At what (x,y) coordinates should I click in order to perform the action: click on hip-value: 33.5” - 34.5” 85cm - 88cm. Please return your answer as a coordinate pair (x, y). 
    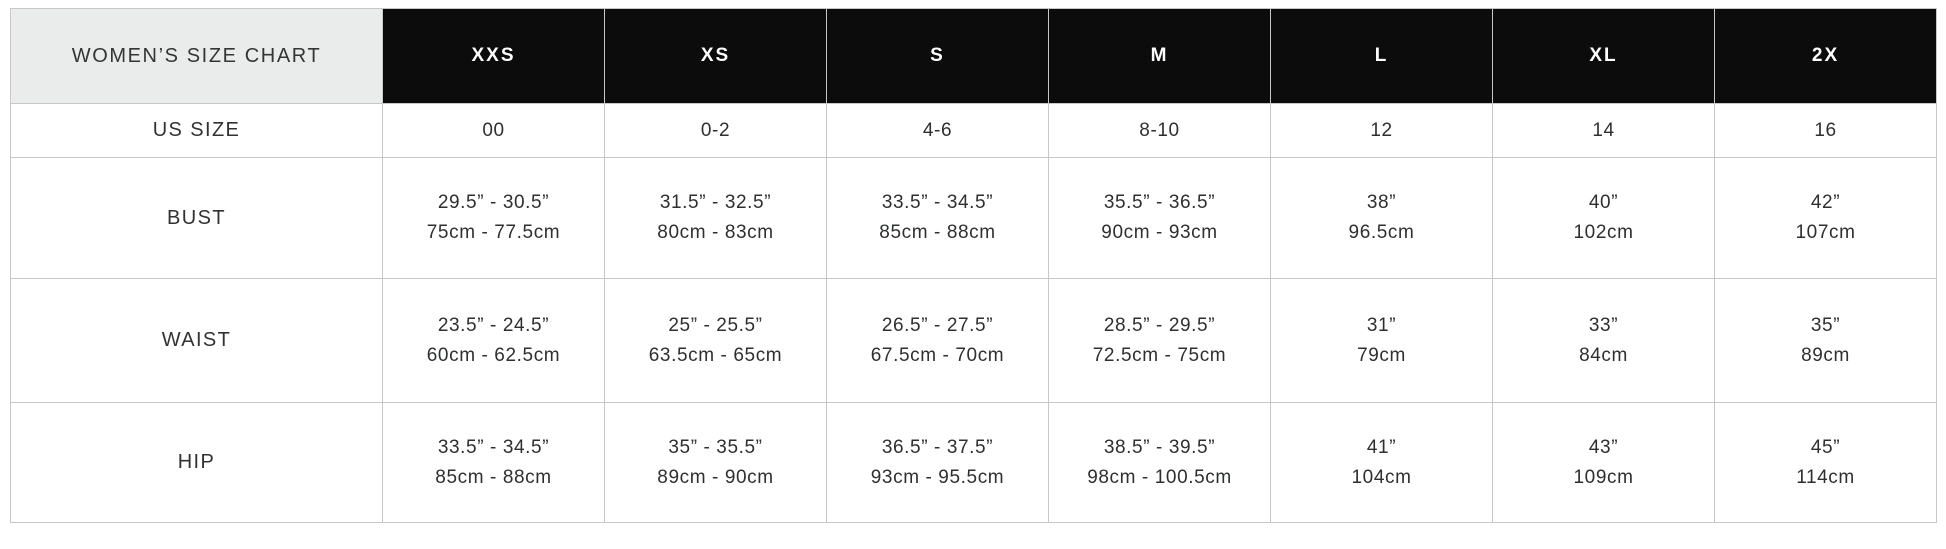
    Looking at the image, I should click on (493, 462).